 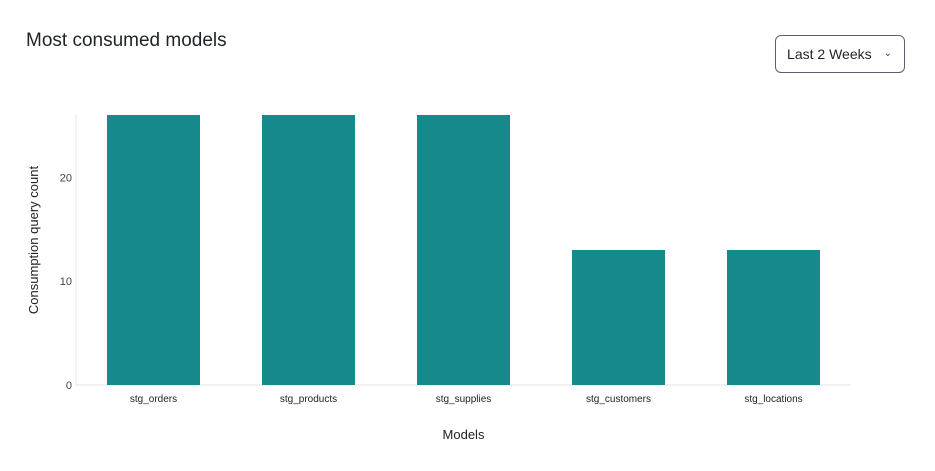 I want to click on y-tick-label: 20, so click(x=66, y=178).